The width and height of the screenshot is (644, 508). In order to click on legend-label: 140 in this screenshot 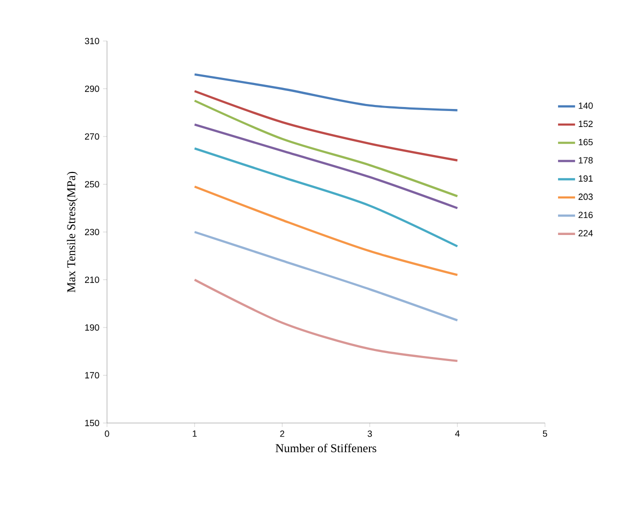, I will do `click(585, 105)`.